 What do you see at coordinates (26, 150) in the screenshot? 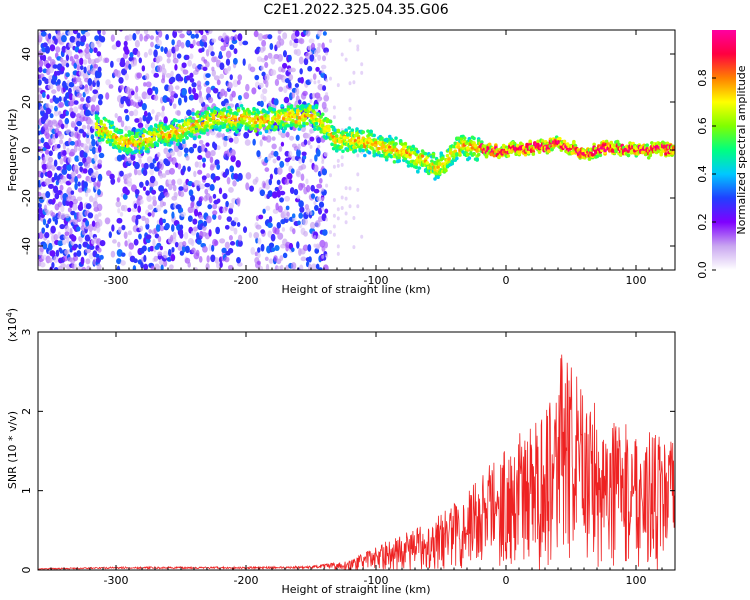
I see `y-tick-label: 0` at bounding box center [26, 150].